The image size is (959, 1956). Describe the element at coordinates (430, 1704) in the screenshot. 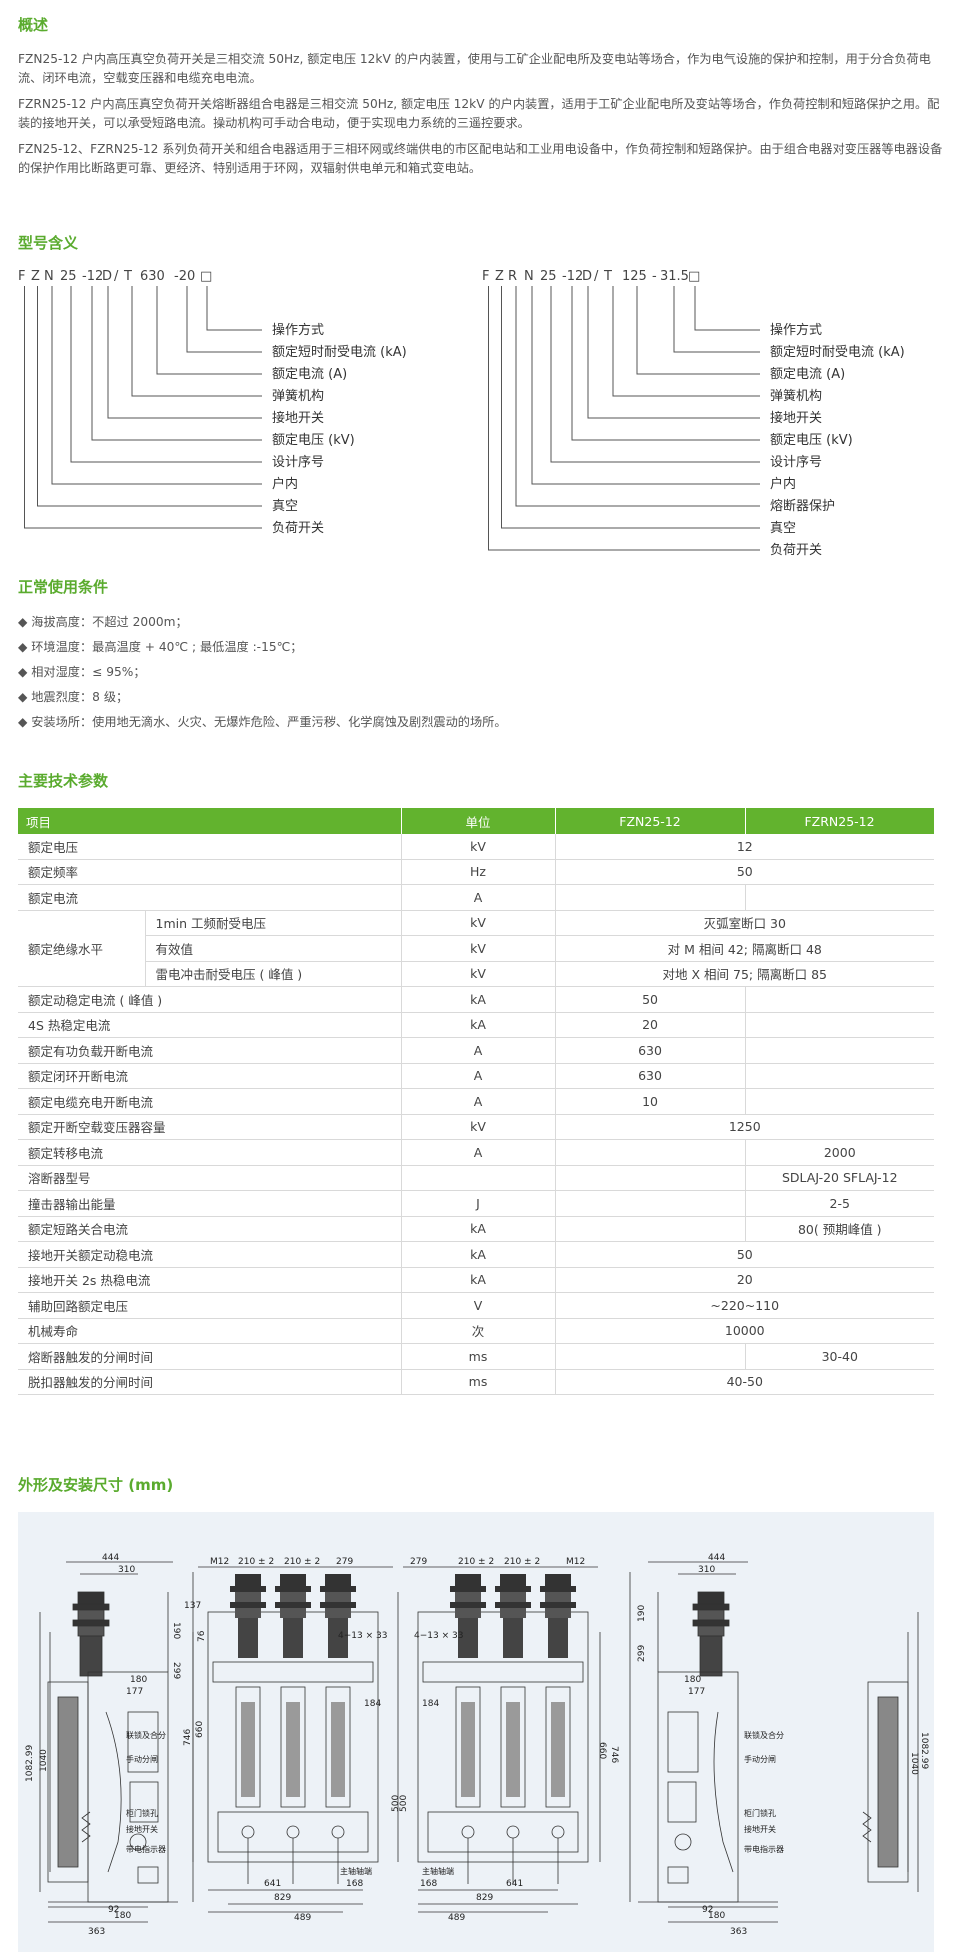

I see `dim-184b: 184` at that location.